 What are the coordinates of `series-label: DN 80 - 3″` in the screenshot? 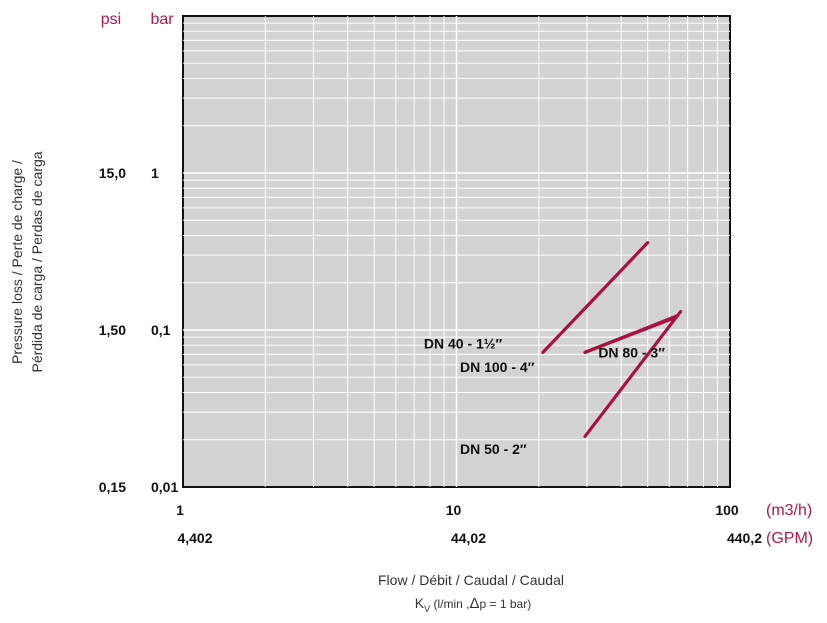 It's located at (631, 352).